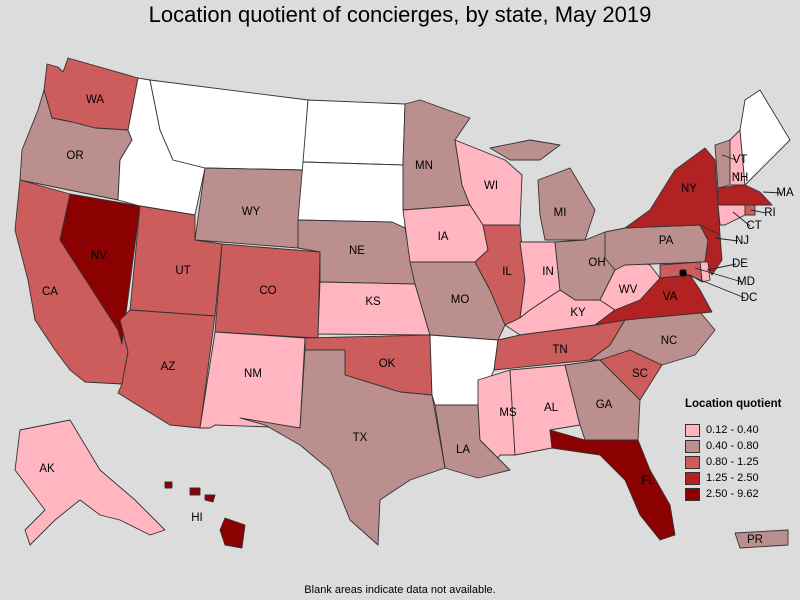 The height and width of the screenshot is (600, 800). I want to click on leader-line-ri, so click(758, 211).